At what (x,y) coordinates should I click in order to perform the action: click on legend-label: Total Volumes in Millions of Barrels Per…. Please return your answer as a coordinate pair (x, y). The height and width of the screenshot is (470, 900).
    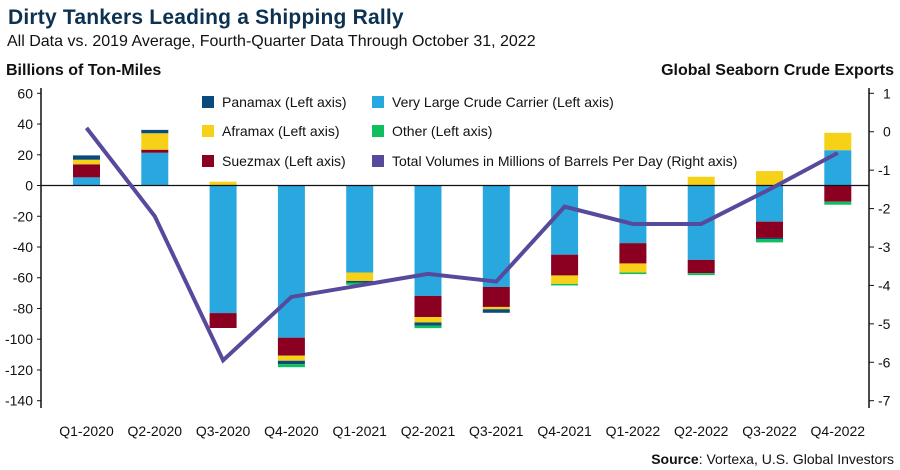
    Looking at the image, I should click on (564, 161).